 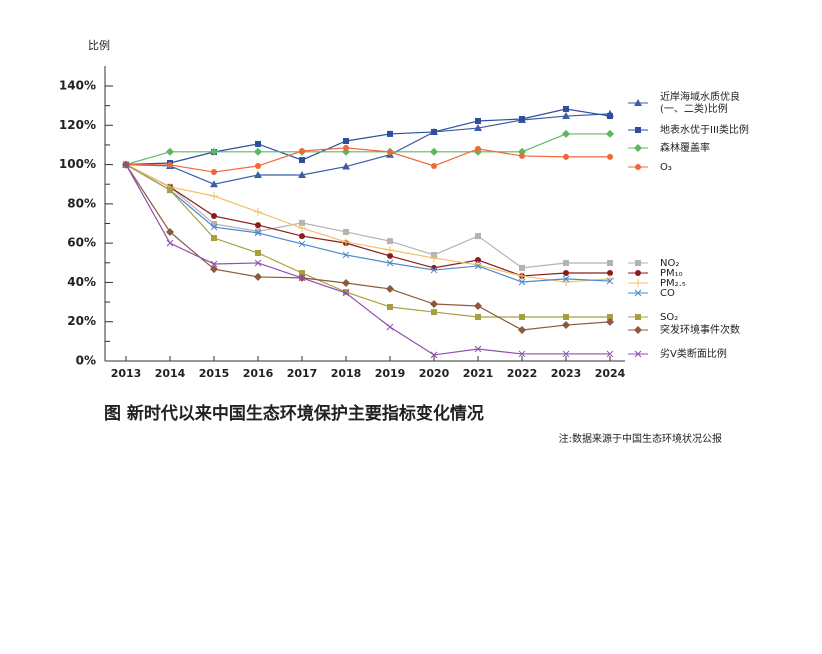 I want to click on y-tick-label: 60%, so click(x=81, y=243).